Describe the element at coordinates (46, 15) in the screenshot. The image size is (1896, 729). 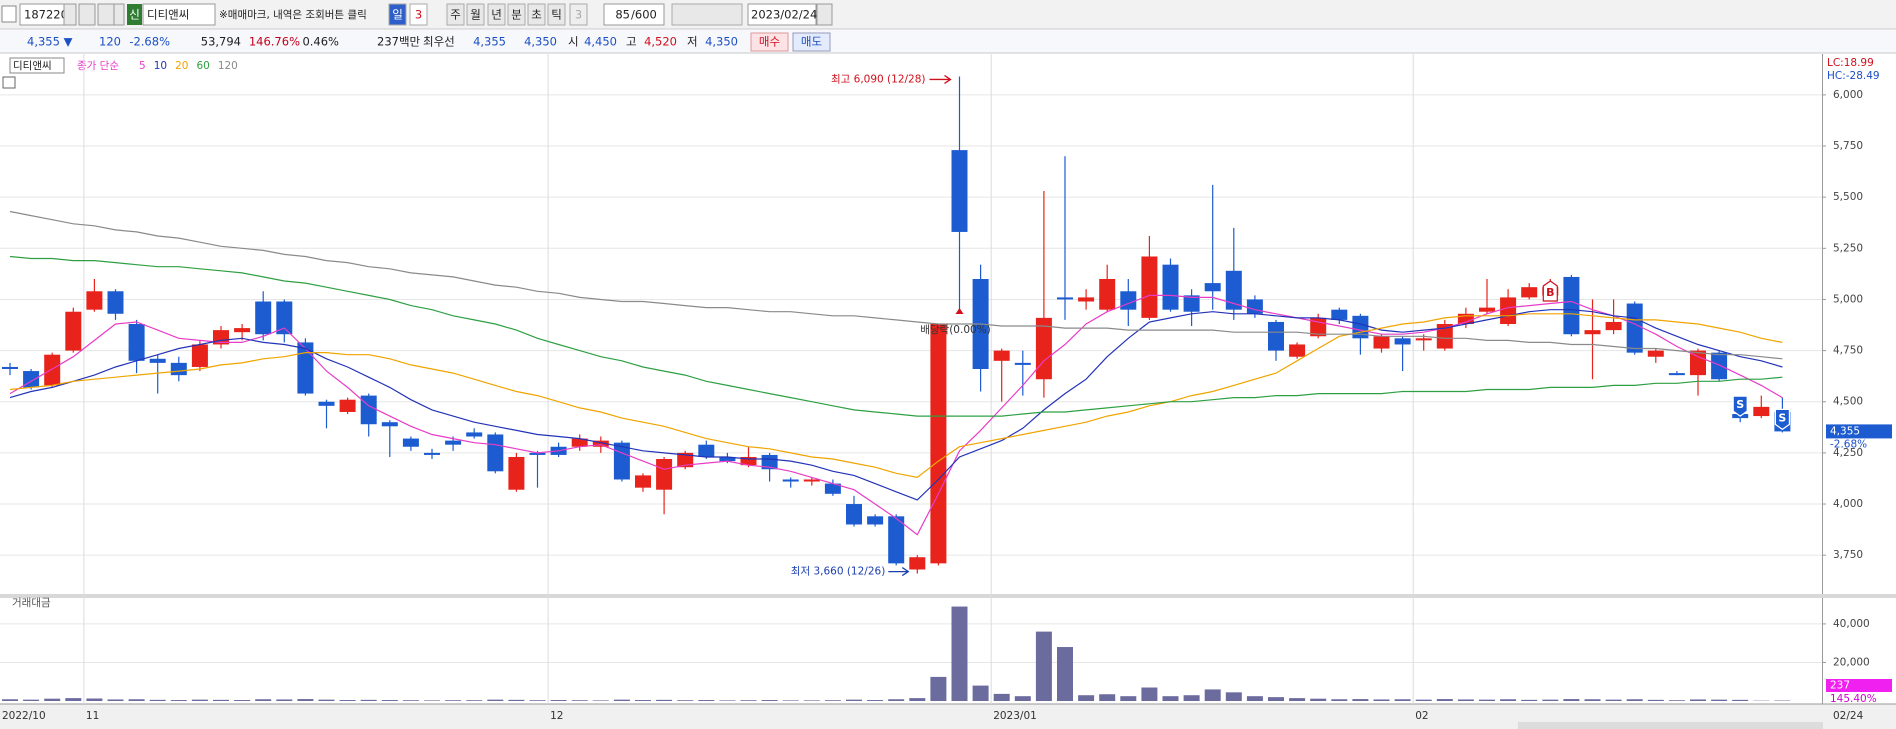
I see `code: 187220` at that location.